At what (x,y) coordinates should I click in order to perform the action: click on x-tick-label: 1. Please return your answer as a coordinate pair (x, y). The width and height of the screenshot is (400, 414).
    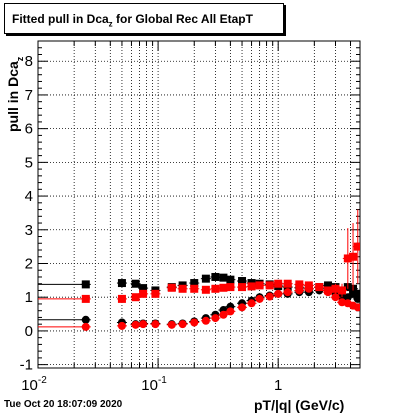
    Looking at the image, I should click on (278, 385).